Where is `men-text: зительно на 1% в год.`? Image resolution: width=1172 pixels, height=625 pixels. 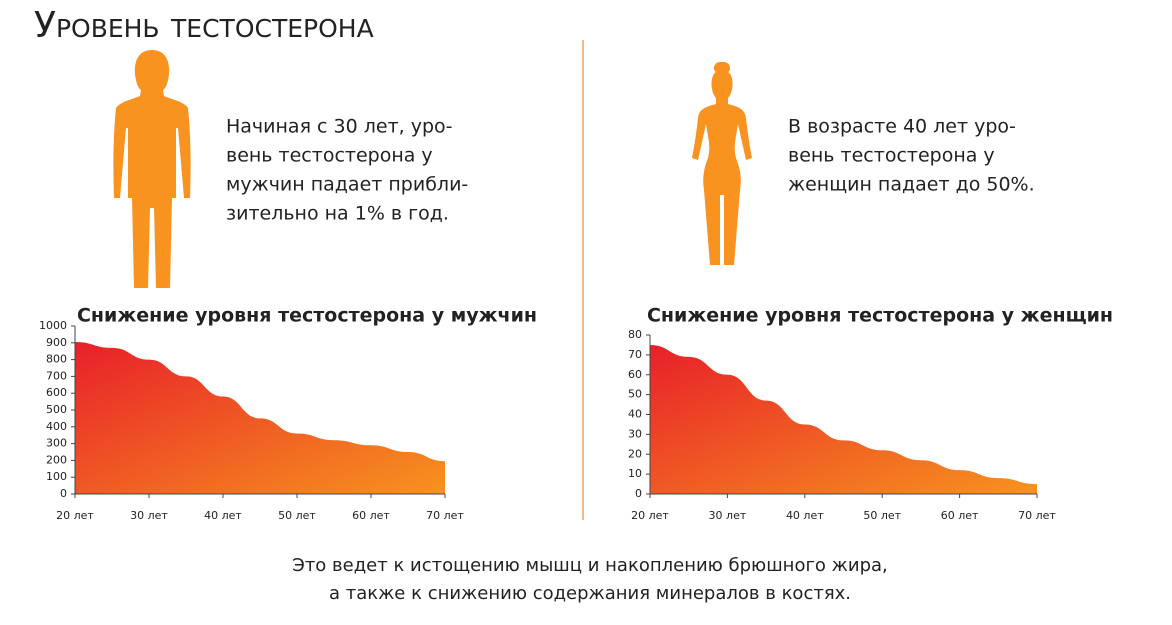 men-text: зительно на 1% в год. is located at coordinates (337, 214).